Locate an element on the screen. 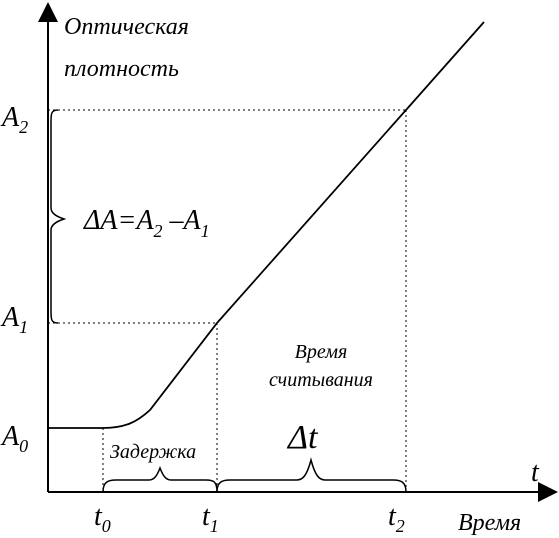 This screenshot has height=538, width=559. y-axis-title-line-2: плотность is located at coordinates (121, 69).